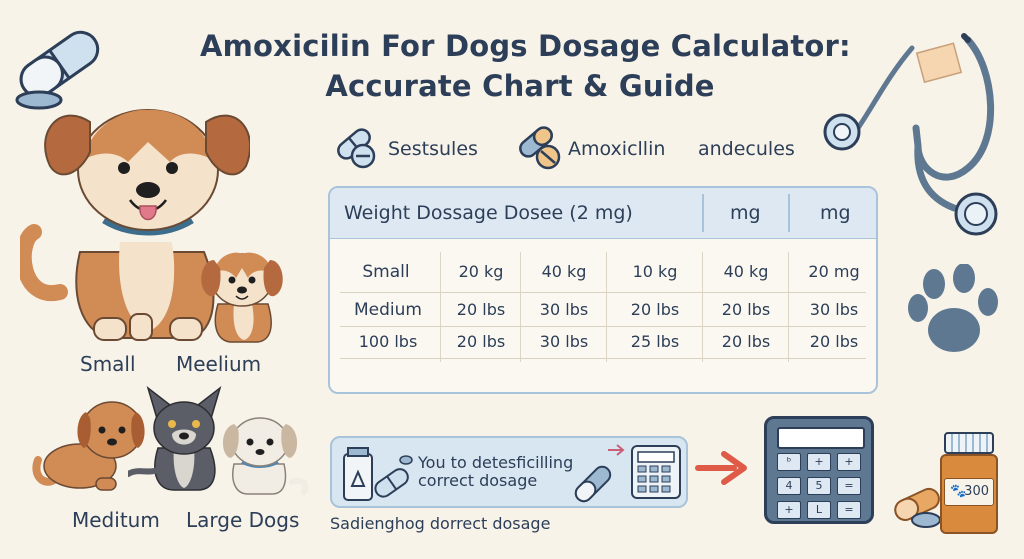 This screenshot has width=1024, height=559. I want to click on calculator-key: ᵇ, so click(789, 462).